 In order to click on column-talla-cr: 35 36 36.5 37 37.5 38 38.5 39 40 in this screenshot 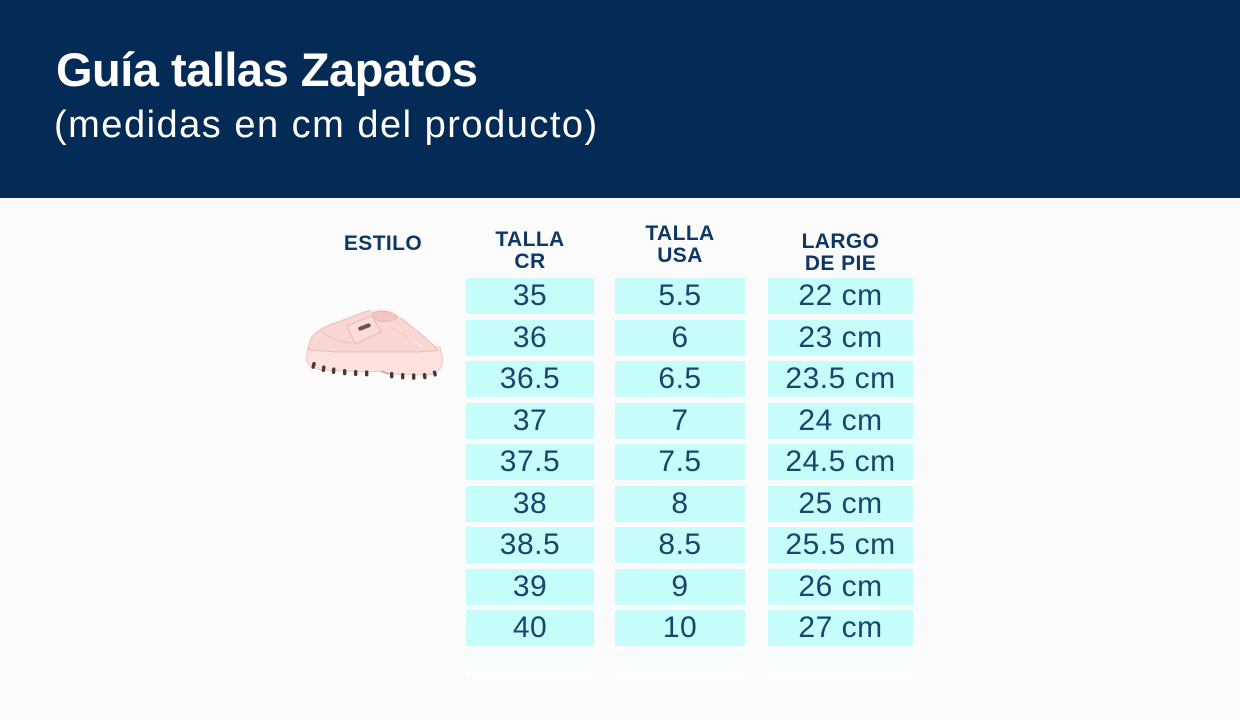, I will do `click(530, 478)`.